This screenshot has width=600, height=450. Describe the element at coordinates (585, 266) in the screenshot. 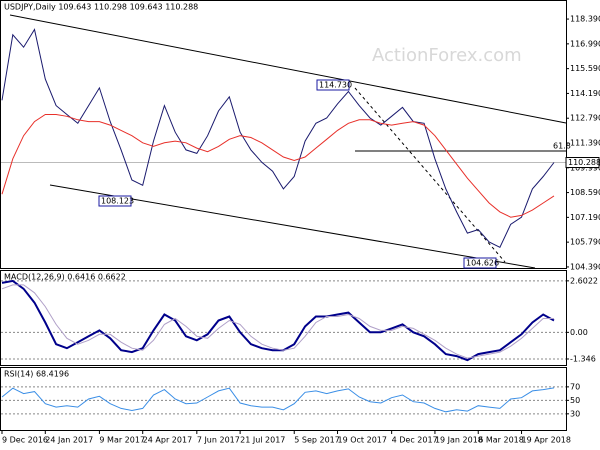

I see `y-tick-label: 104.390` at that location.